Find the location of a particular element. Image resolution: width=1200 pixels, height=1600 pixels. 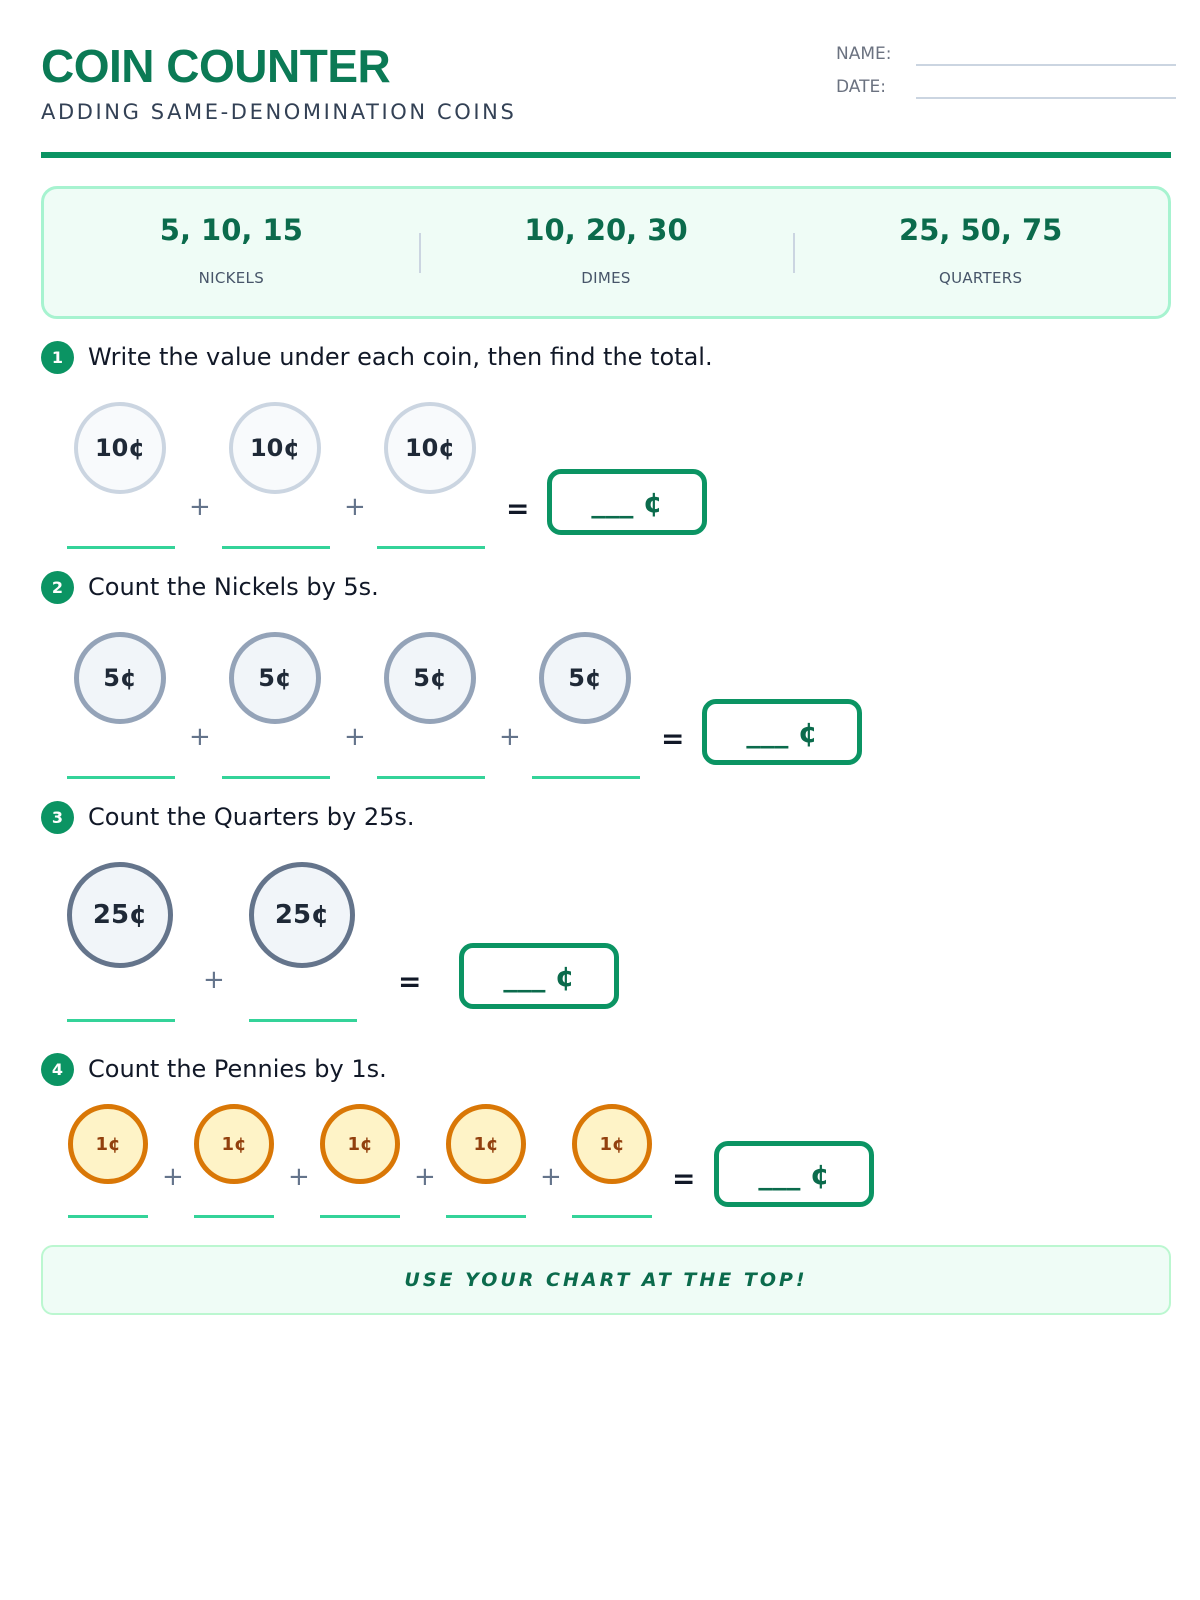

question-number-badge: 1 is located at coordinates (57, 357).